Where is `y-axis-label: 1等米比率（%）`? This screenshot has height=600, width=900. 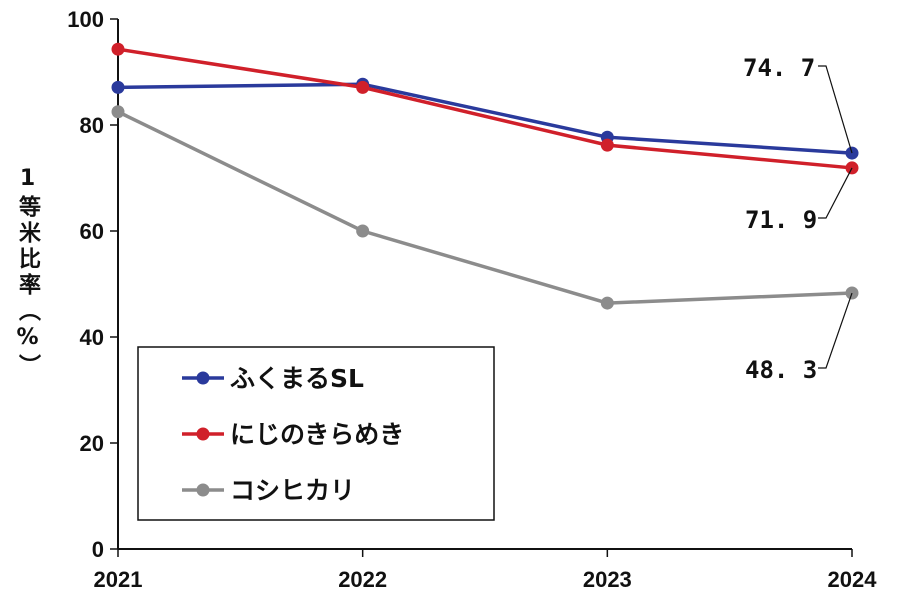
y-axis-label: 1等米比率（%） is located at coordinates (27, 273).